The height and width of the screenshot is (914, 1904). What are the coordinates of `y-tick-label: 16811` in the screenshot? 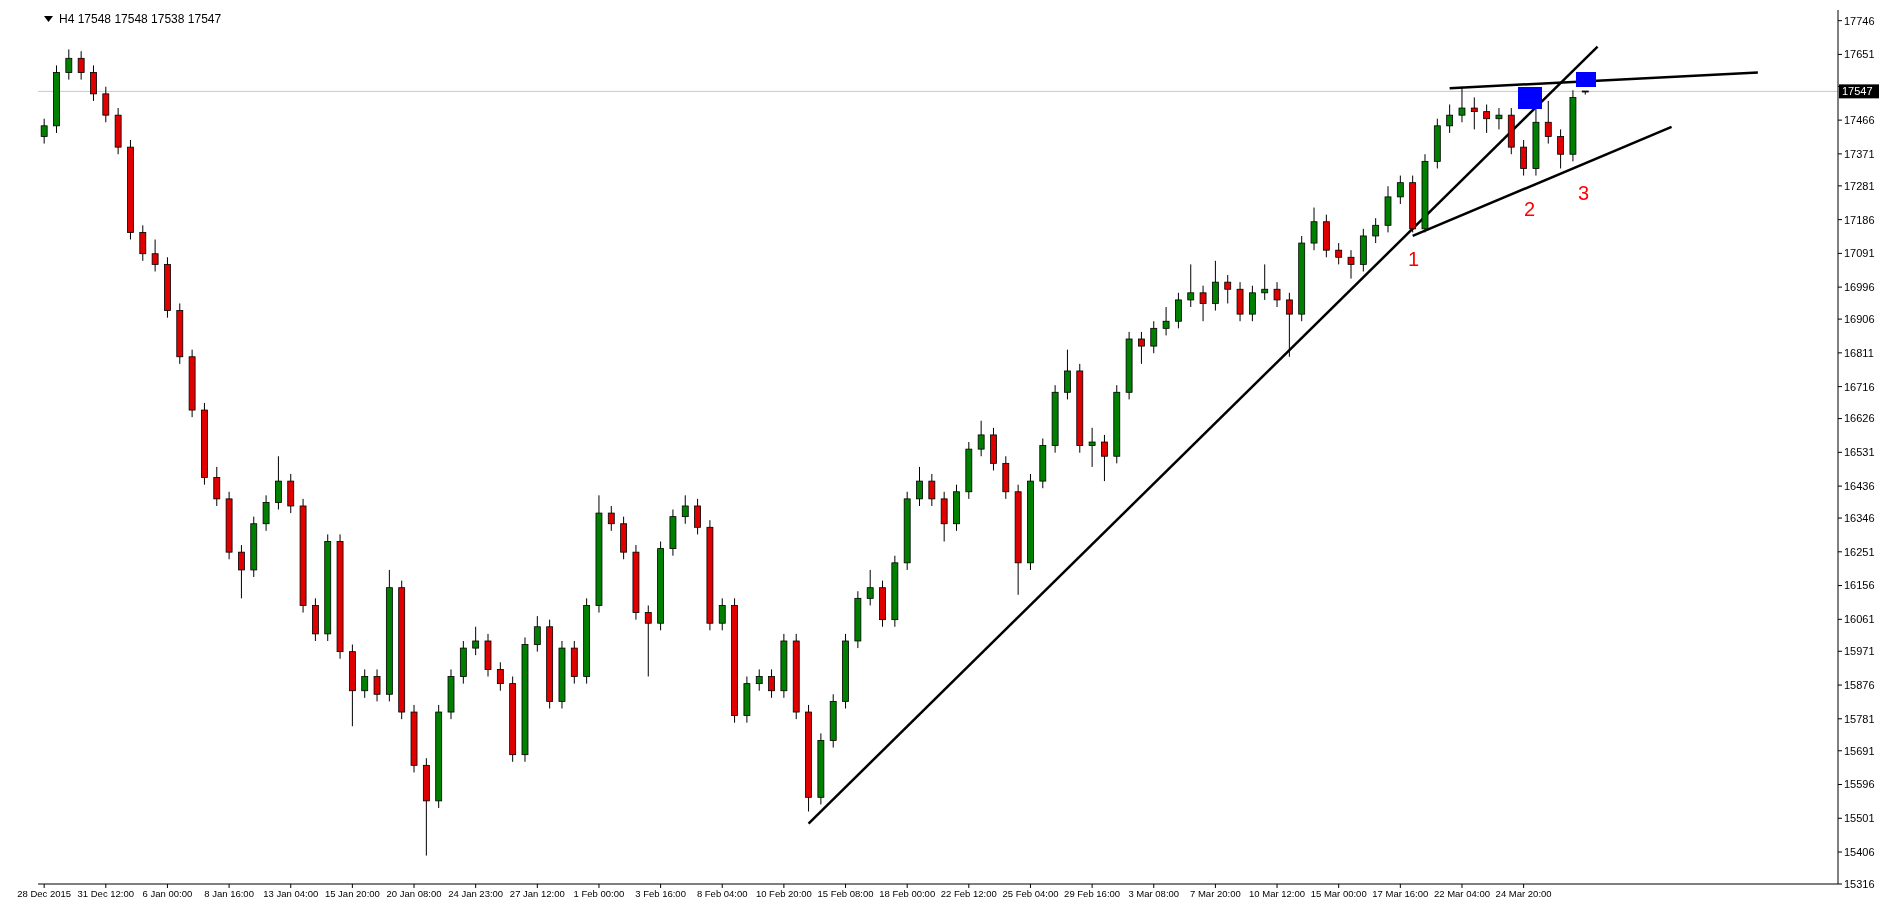 It's located at (1859, 352).